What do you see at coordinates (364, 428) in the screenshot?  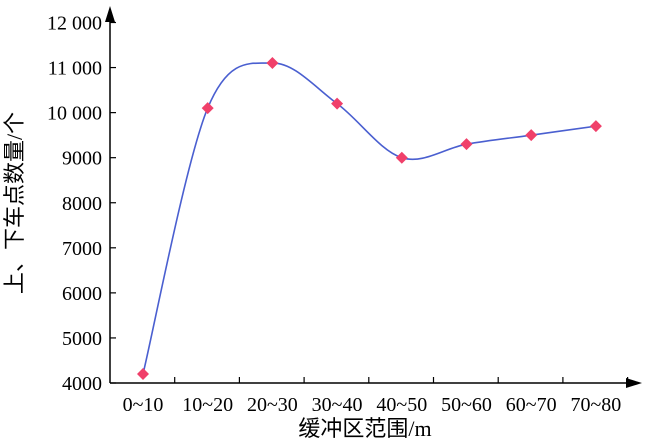 I see `x-axis-title: 缓冲区范围/m` at bounding box center [364, 428].